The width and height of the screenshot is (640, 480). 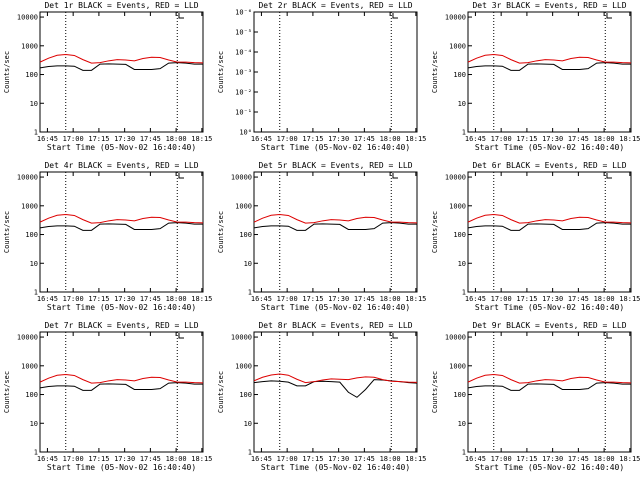 What do you see at coordinates (335, 325) in the screenshot?
I see `panel-title: Det 8r BLACK = Events, RED = LLD` at bounding box center [335, 325].